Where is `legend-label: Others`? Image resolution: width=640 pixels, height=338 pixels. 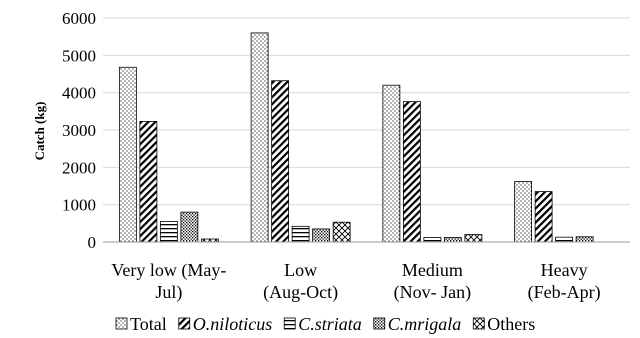 legend-label: Others is located at coordinates (511, 324).